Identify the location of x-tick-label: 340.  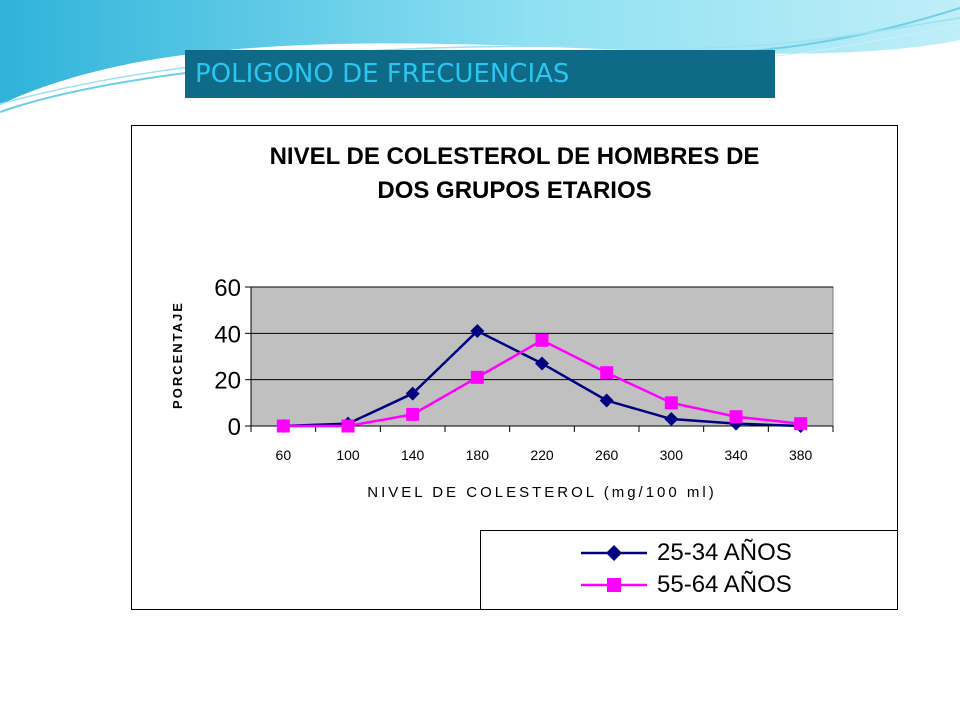
(736, 455).